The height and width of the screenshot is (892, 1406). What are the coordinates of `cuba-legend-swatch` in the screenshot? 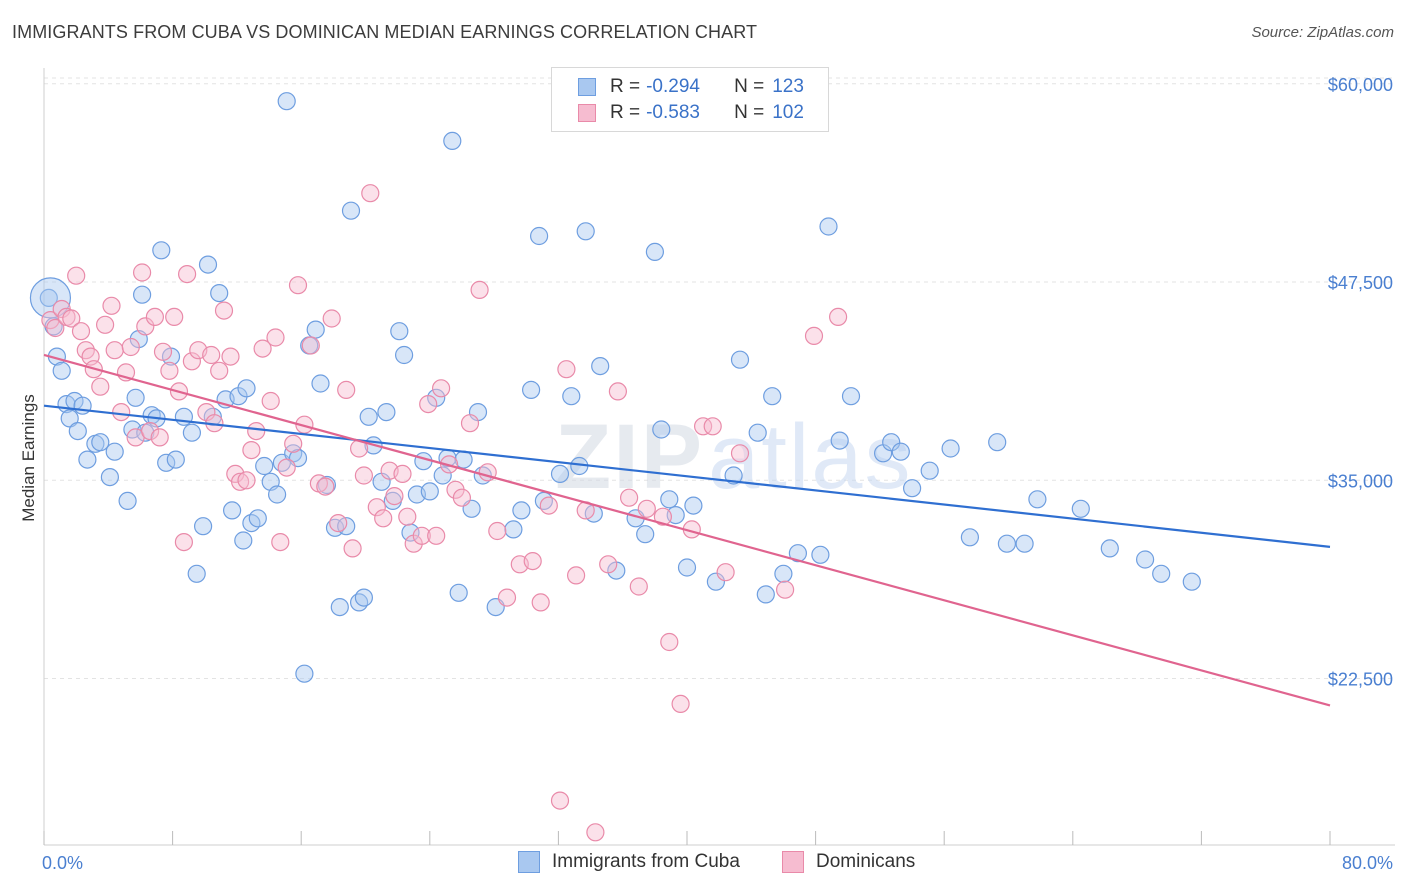 It's located at (529, 862).